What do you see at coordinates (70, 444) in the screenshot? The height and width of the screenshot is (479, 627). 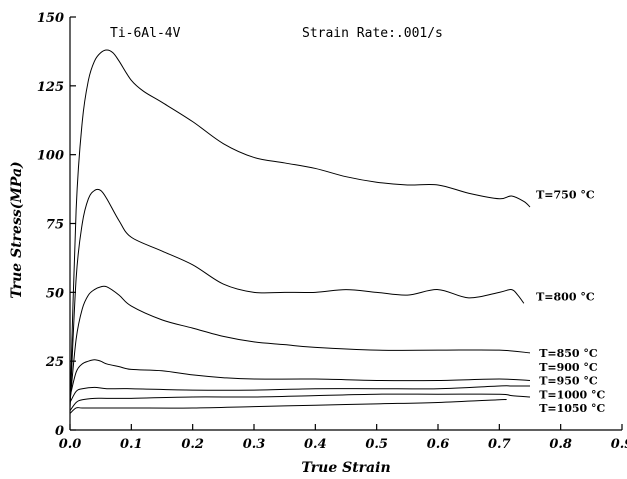 I see `x-tick-label: 0.0` at bounding box center [70, 444].